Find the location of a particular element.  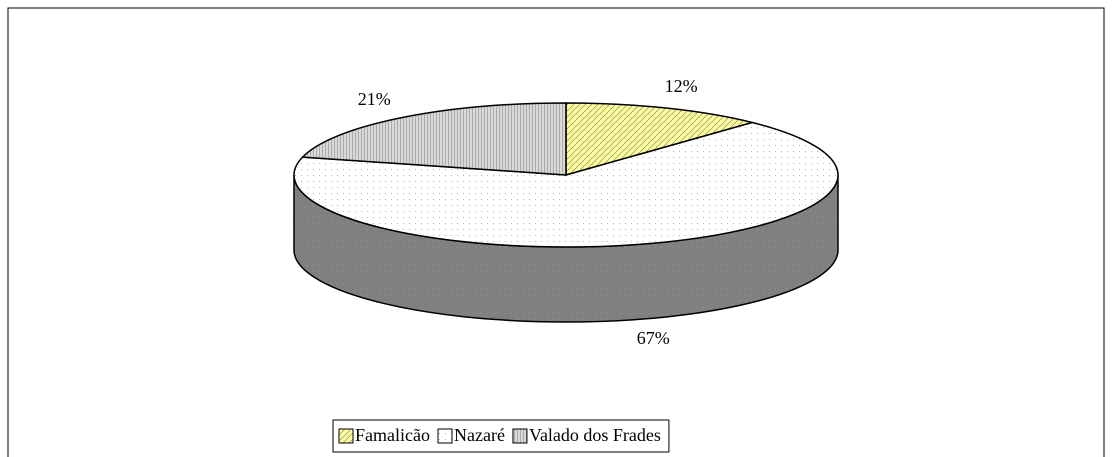

data-label: 12% is located at coordinates (681, 86).